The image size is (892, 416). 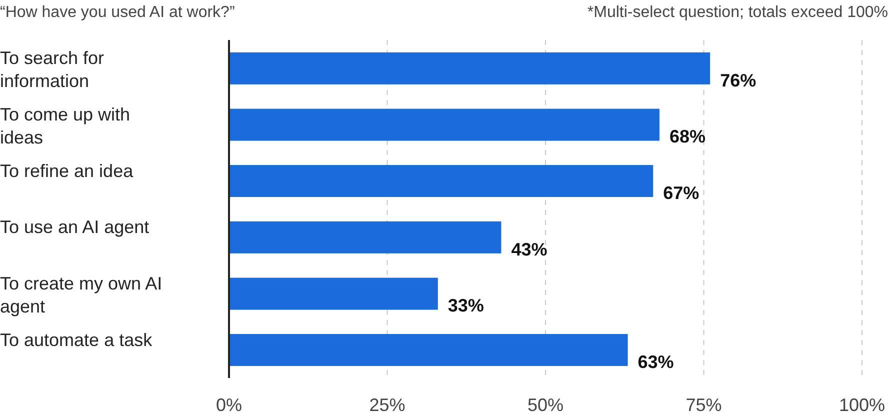 What do you see at coordinates (862, 404) in the screenshot?
I see `x-tick-label: 100%` at bounding box center [862, 404].